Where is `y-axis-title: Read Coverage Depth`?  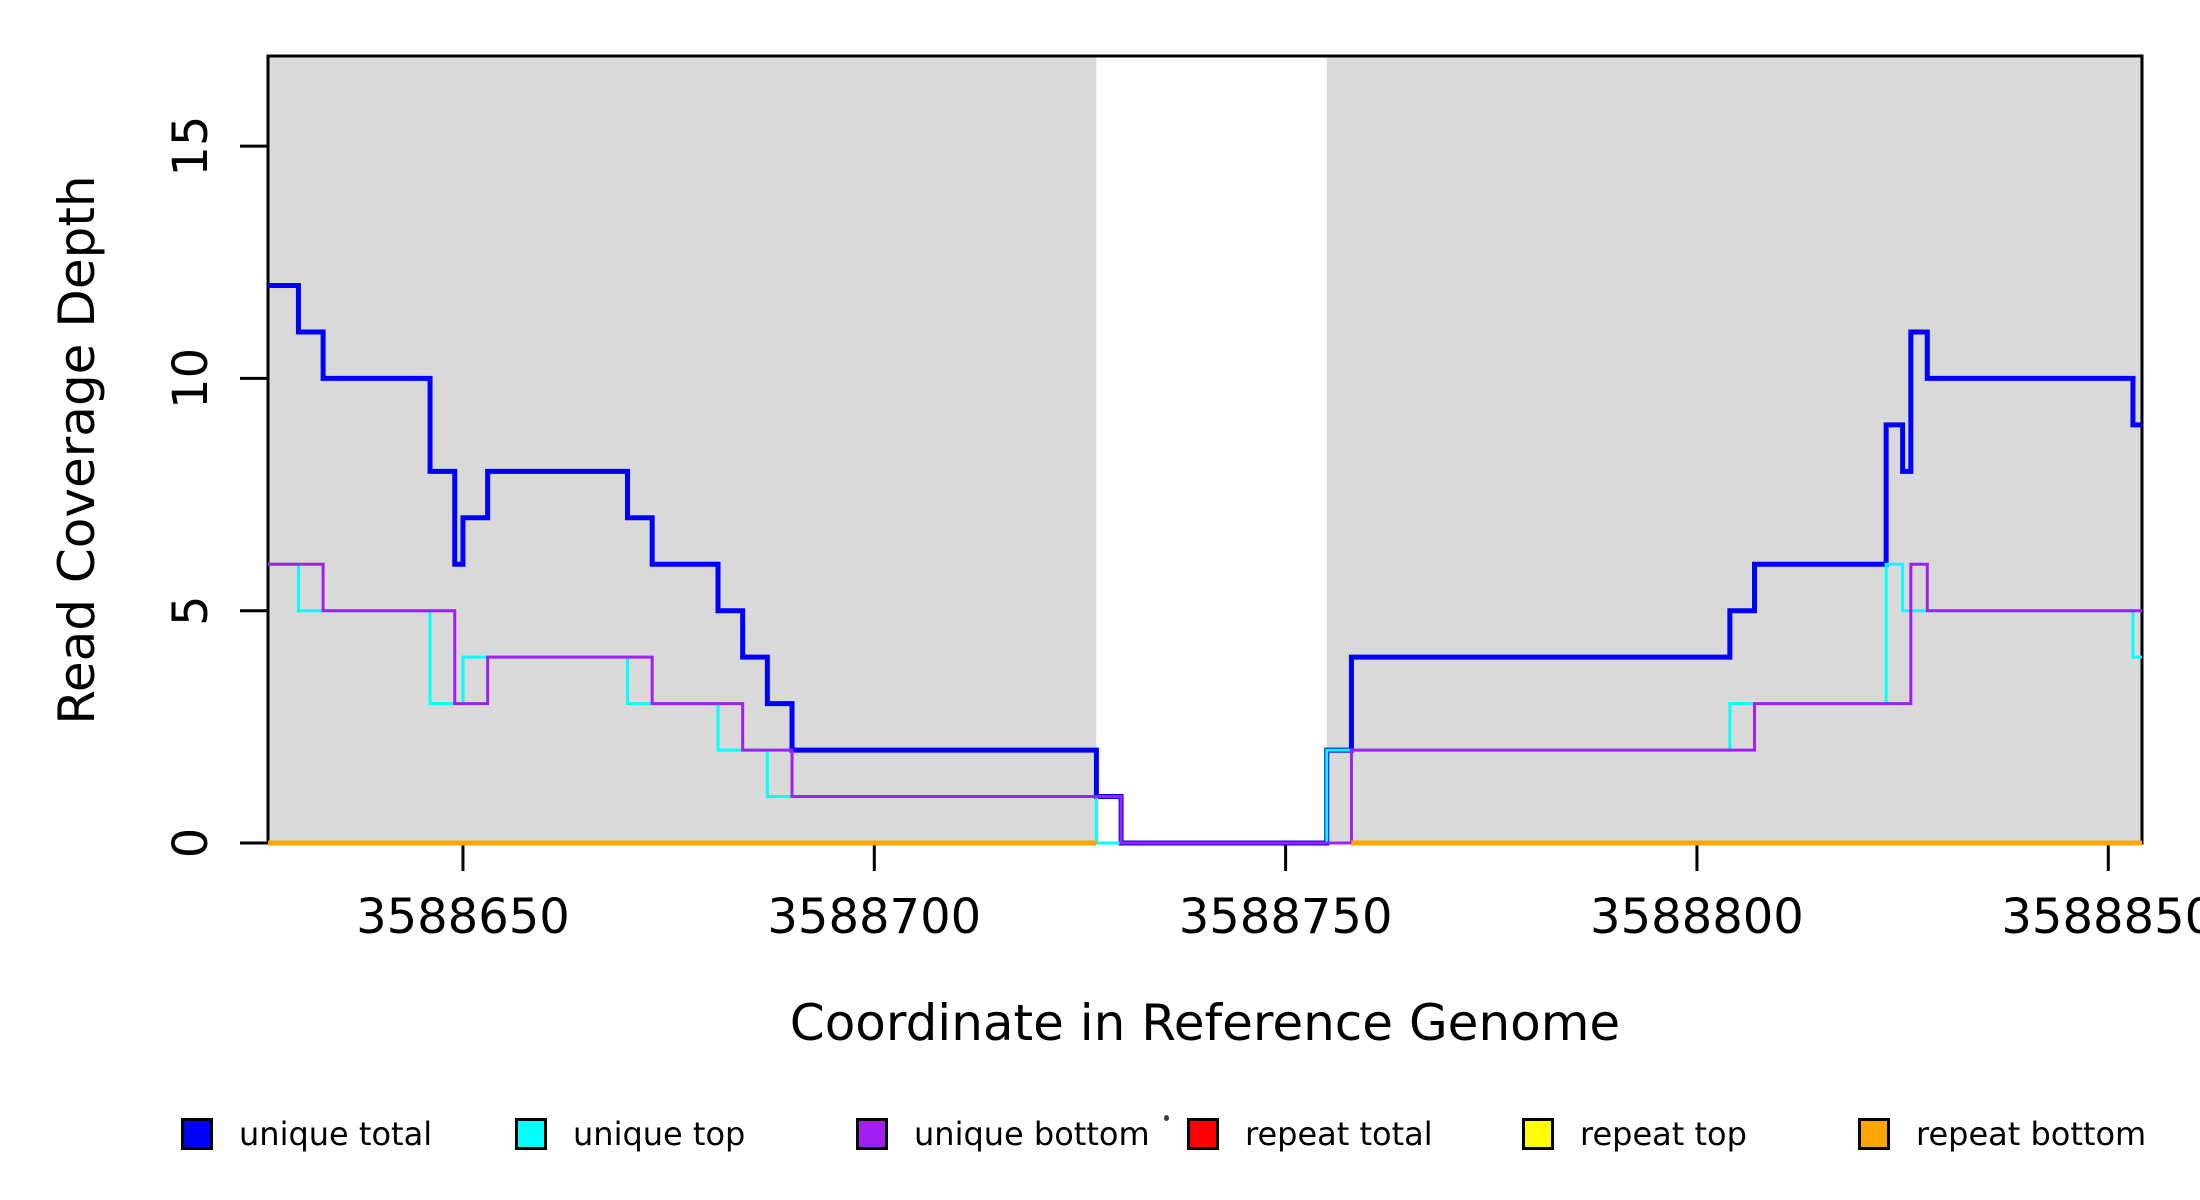
y-axis-title: Read Coverage Depth is located at coordinates (77, 450).